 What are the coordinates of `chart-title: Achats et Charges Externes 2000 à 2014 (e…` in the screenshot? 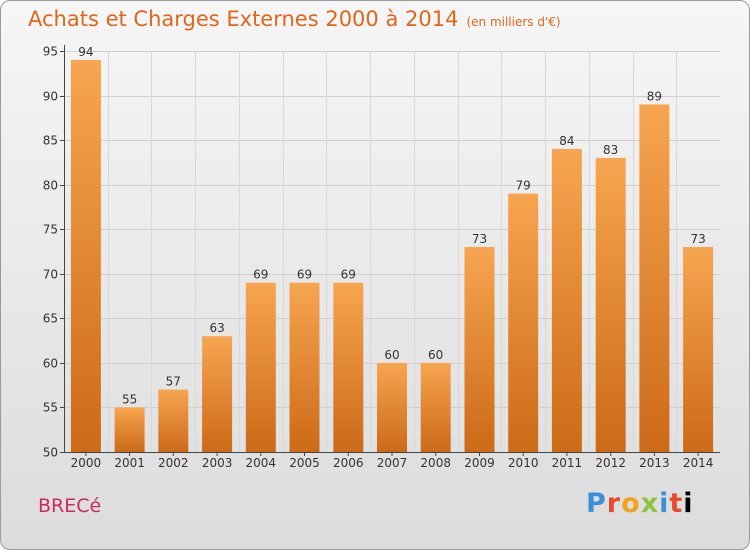 It's located at (294, 19).